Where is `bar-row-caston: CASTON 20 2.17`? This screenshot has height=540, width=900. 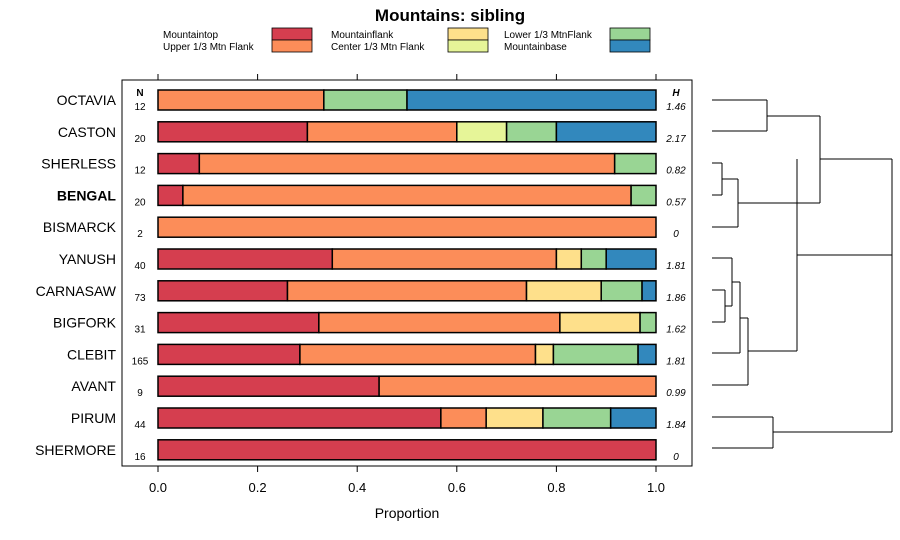
bar-row-caston: CASTON 20 2.17 is located at coordinates (372, 133).